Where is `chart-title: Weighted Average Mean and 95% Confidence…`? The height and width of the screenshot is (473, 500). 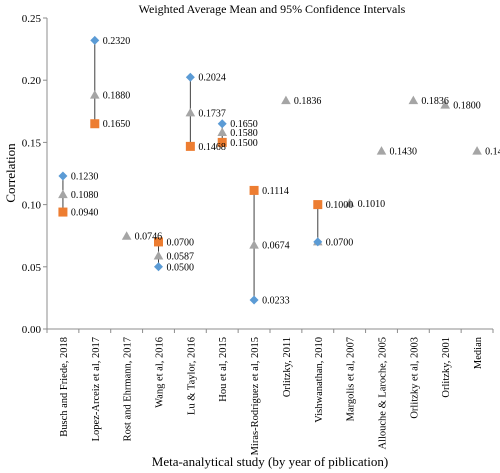 chart-title: Weighted Average Mean and 95% Confidence… is located at coordinates (272, 9).